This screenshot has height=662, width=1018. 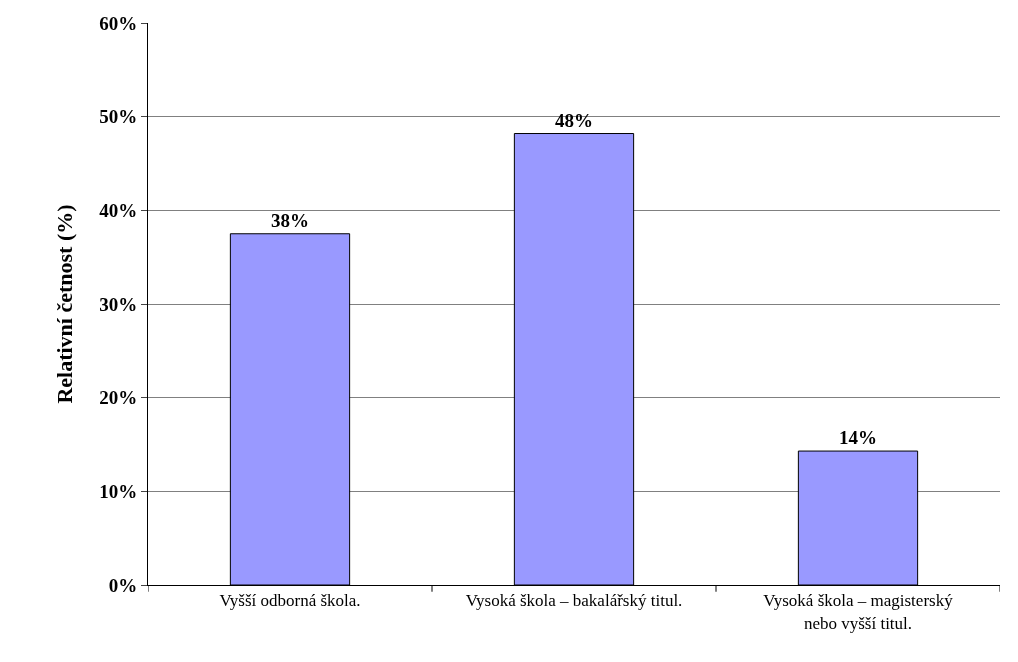 I want to click on x-tick-label: Vysoká škola – bakalářský titul., so click(x=574, y=601).